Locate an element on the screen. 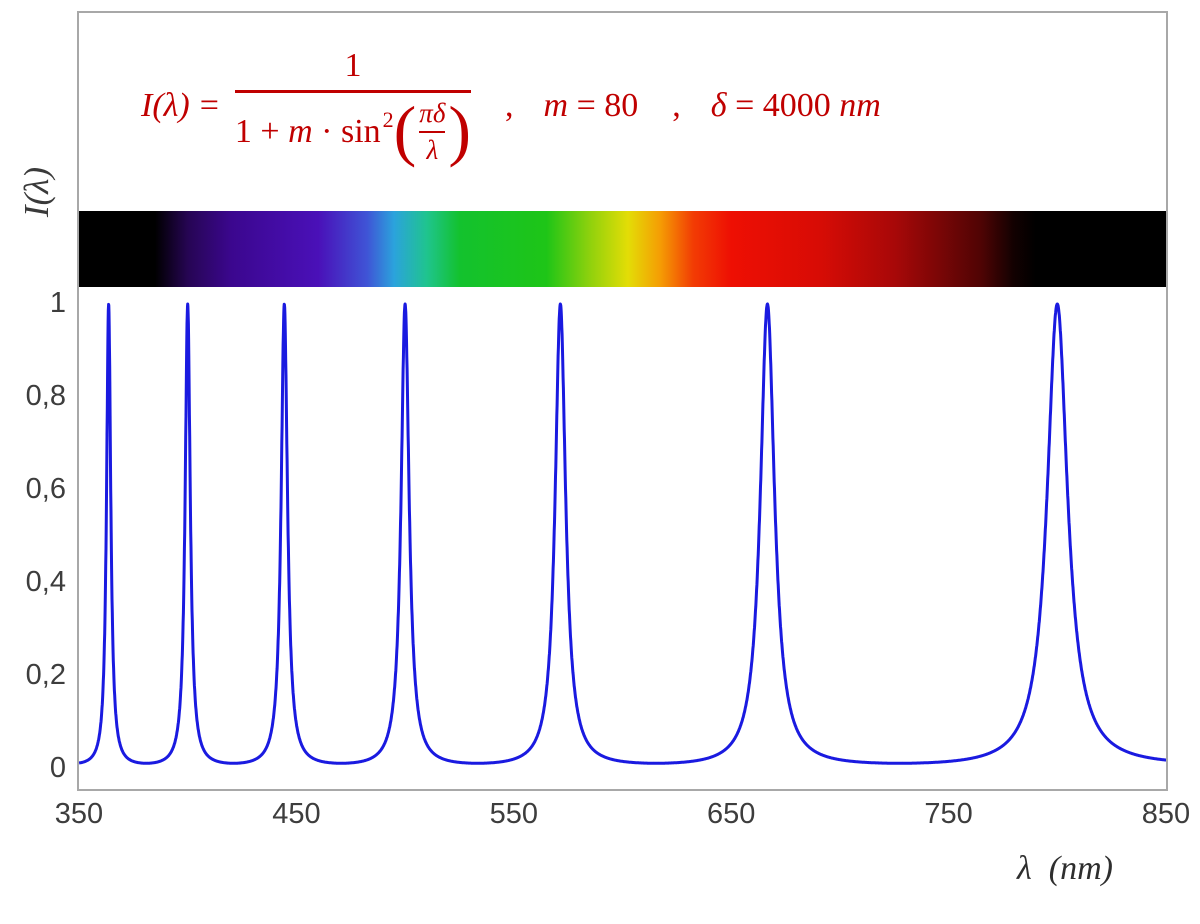  close-paren: ) is located at coordinates (460, 129).